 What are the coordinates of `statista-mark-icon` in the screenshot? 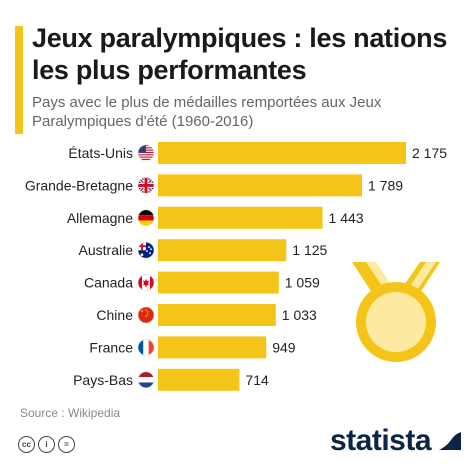 It's located at (450, 441).